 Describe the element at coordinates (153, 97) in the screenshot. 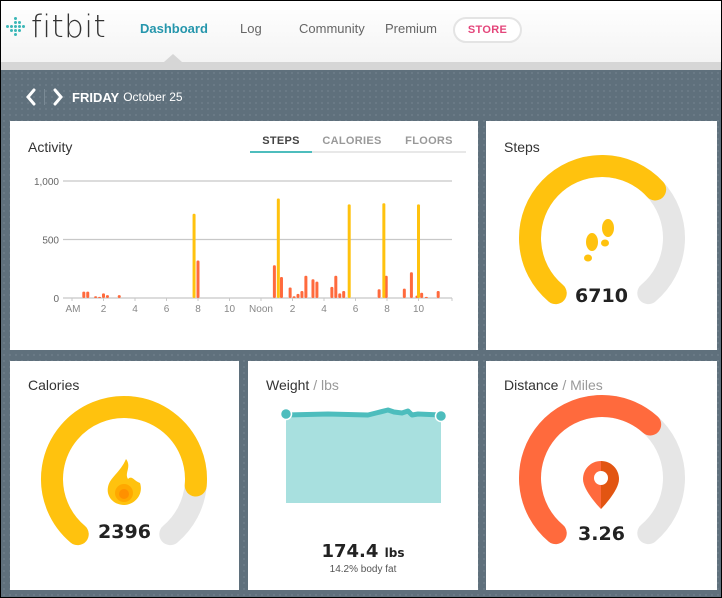

I see `date-label: October 25` at that location.